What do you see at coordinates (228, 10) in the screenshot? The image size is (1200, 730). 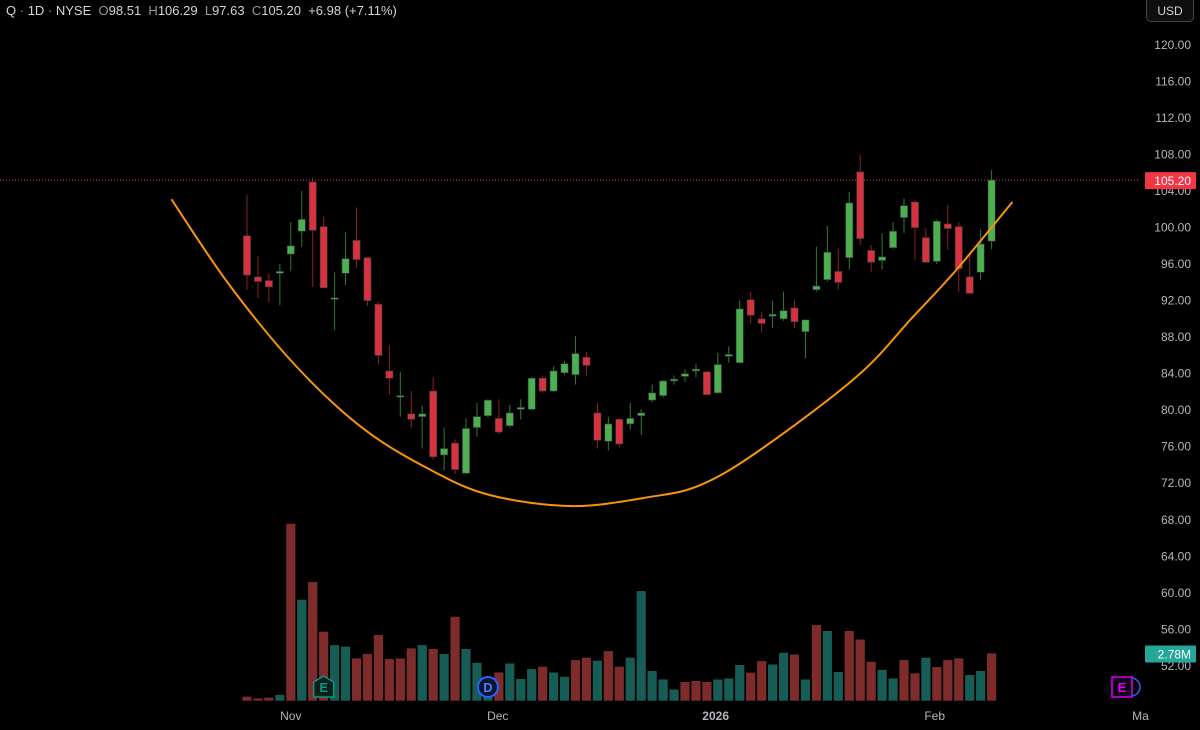 I see `low-value: 97.63` at bounding box center [228, 10].